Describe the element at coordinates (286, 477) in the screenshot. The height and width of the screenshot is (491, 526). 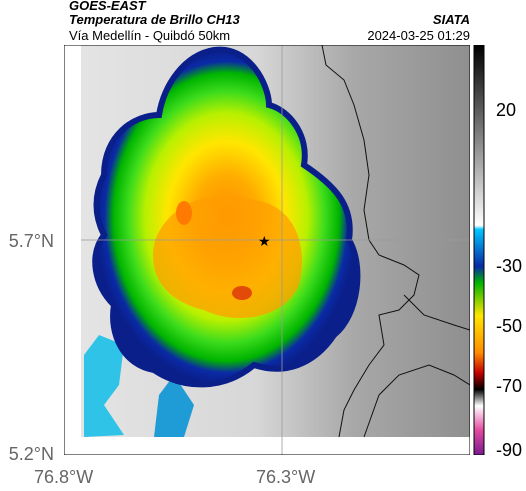
I see `lon-label-2: 76.3°W` at that location.